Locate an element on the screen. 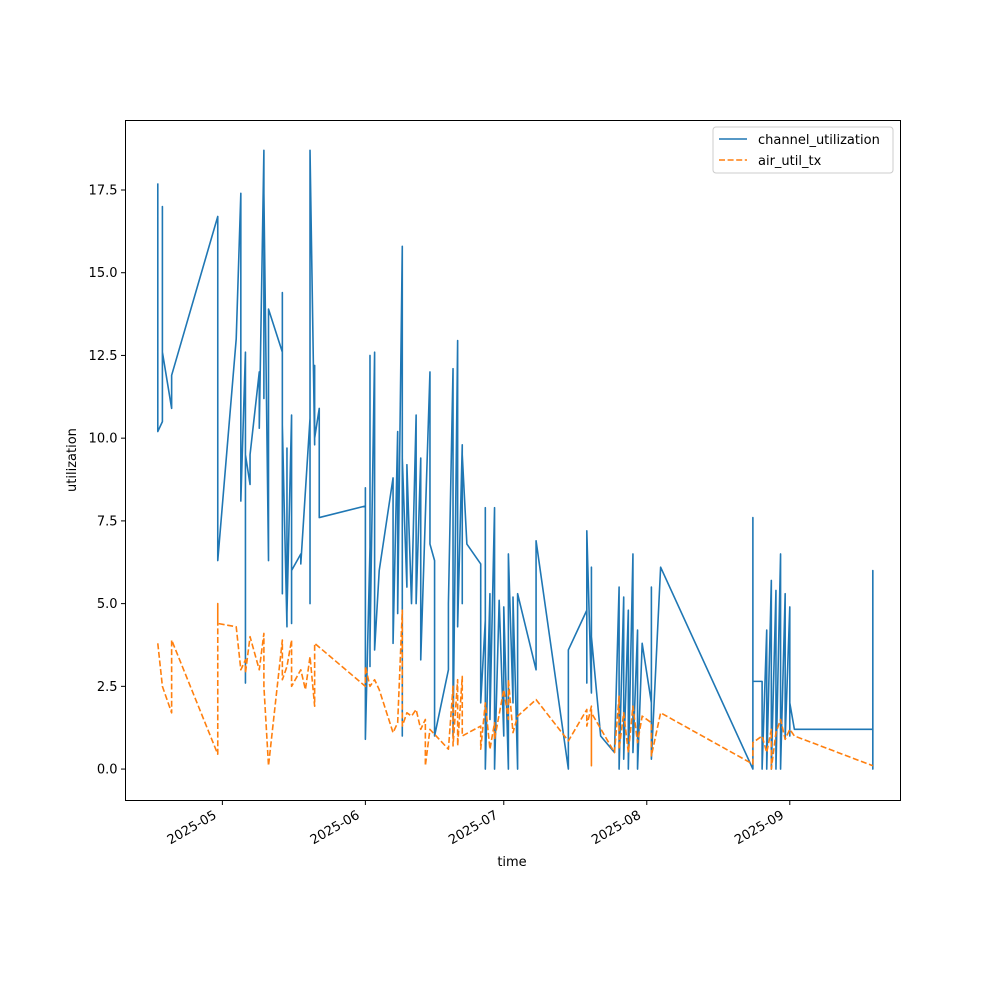  legend: channel_utilization air_util_tx is located at coordinates (803, 150).